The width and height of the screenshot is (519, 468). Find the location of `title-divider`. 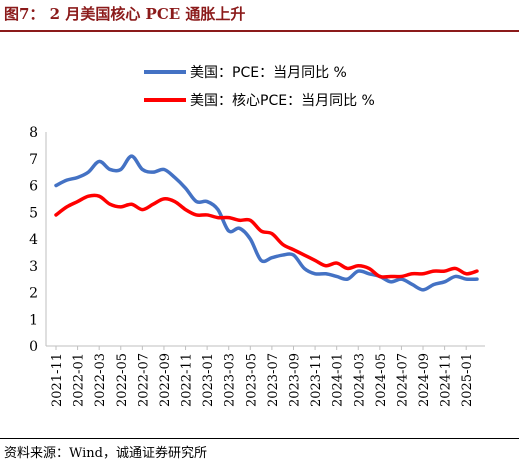

title-divider is located at coordinates (259, 31).